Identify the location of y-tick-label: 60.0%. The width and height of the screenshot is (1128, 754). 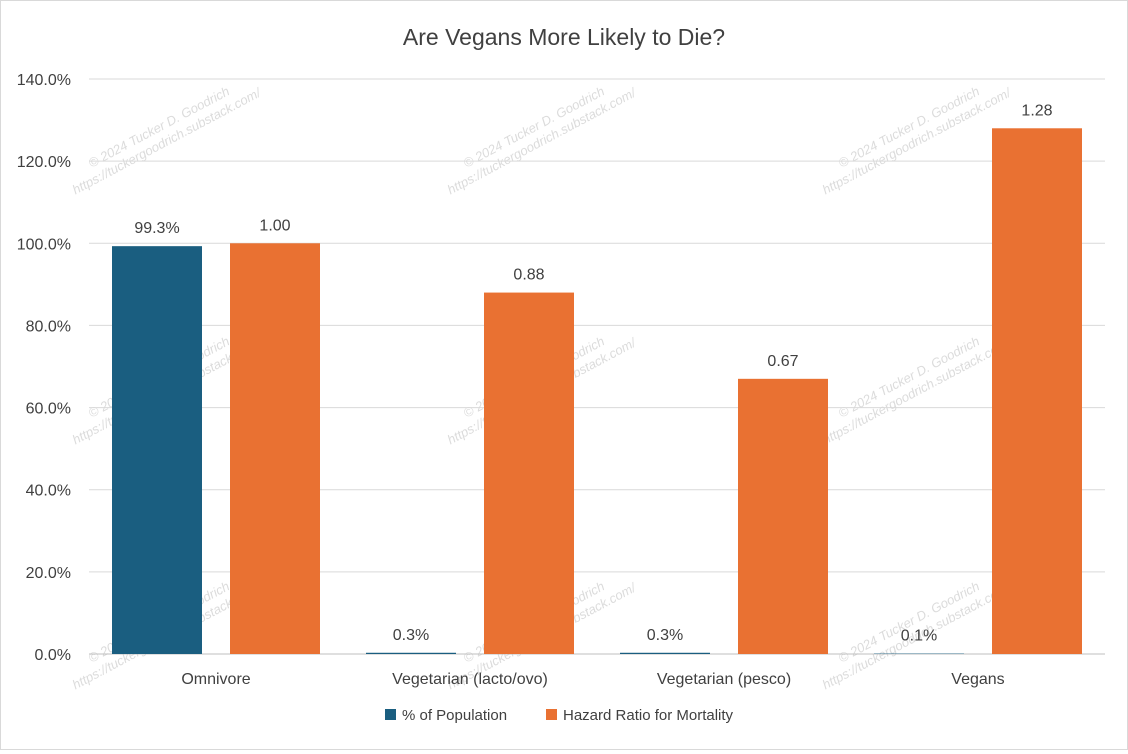
(48, 409).